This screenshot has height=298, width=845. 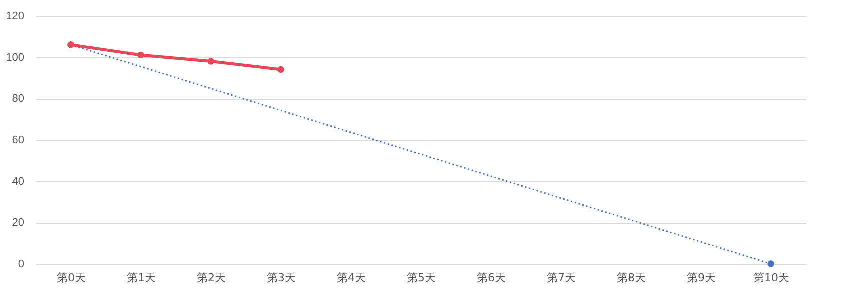 What do you see at coordinates (141, 278) in the screenshot?
I see `x-tick-label: 第1天` at bounding box center [141, 278].